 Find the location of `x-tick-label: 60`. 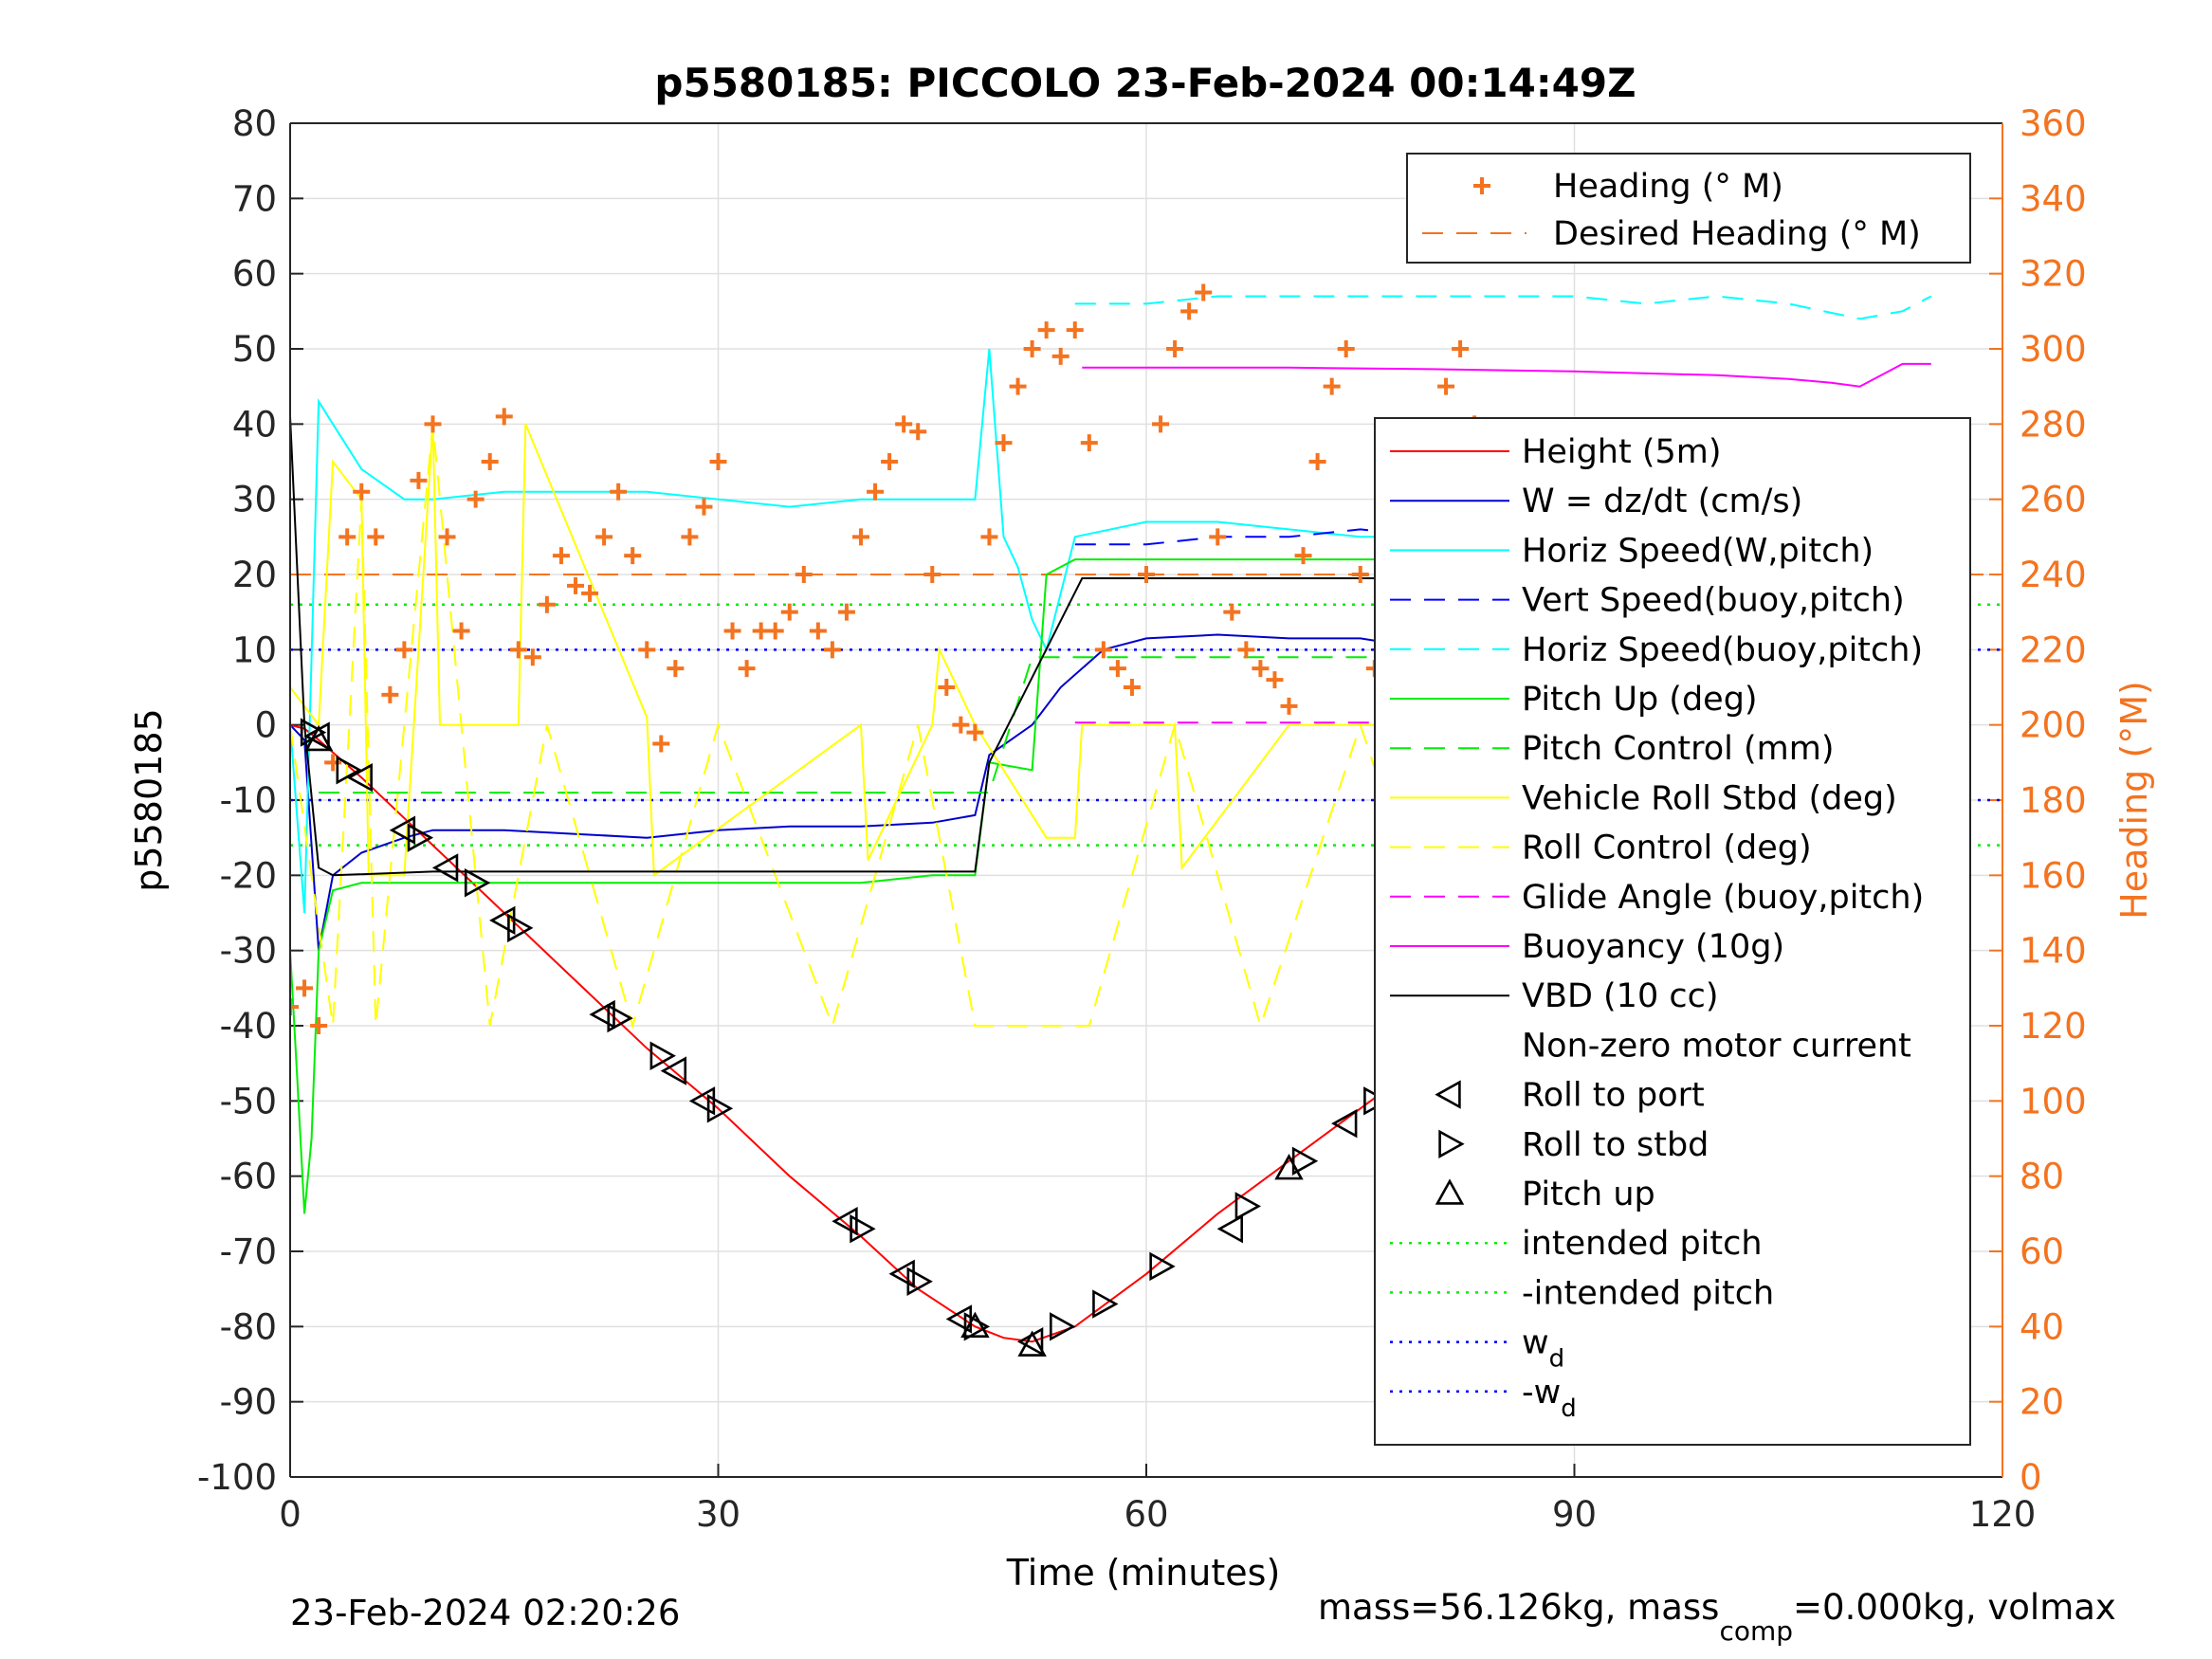

x-tick-label: 60 is located at coordinates (1146, 1514).